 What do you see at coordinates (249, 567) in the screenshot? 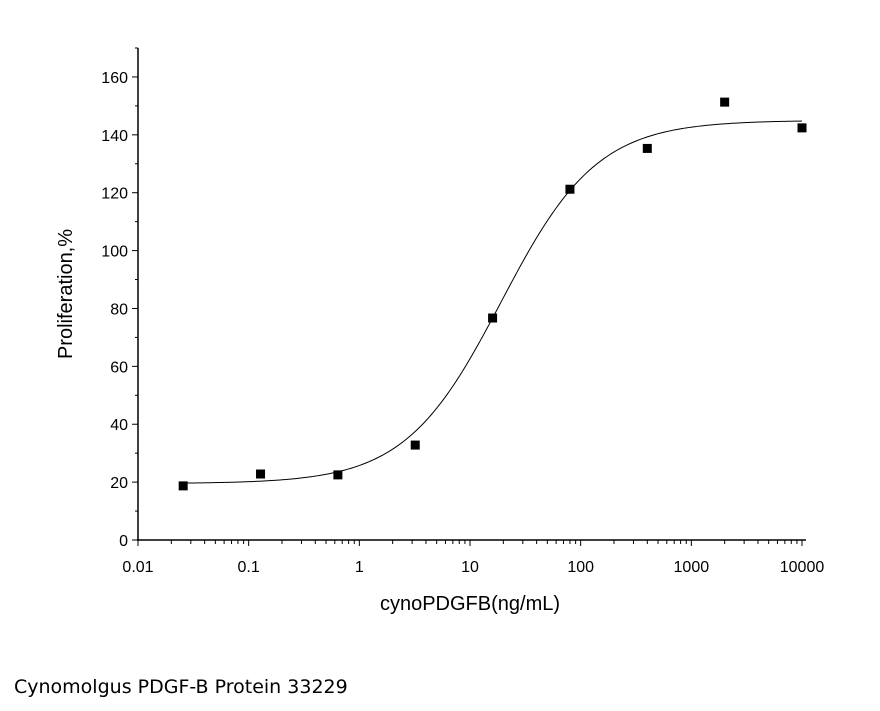
I see `x-tick-label: 0.1` at bounding box center [249, 567].